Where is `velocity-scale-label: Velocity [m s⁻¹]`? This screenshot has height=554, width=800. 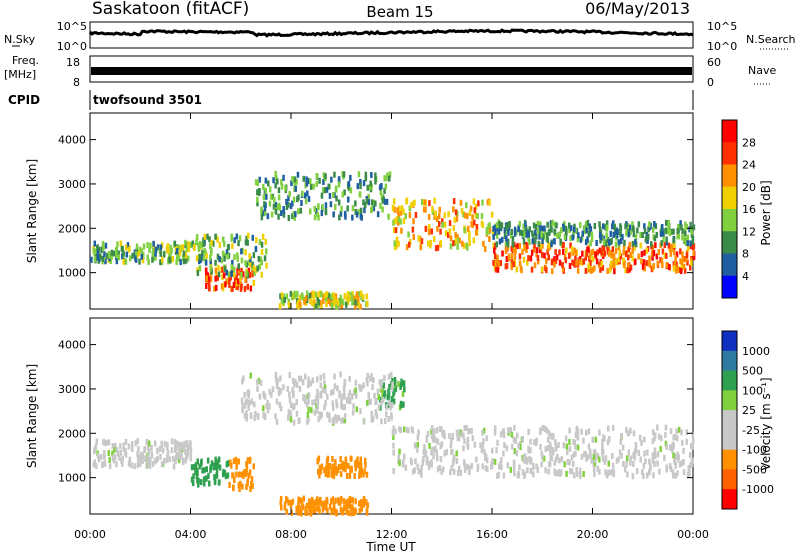 velocity-scale-label: Velocity [m s⁻¹] is located at coordinates (766, 423).